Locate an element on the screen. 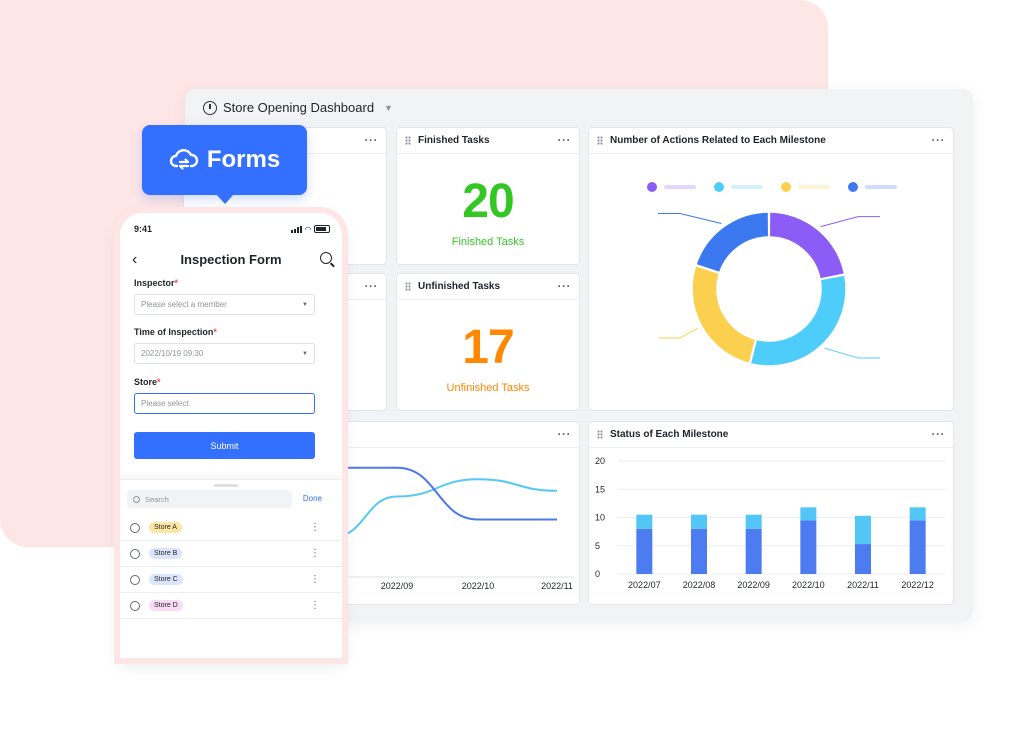  line-chart: 2022/09 2022/10 2022/11 is located at coordinates (453, 528).